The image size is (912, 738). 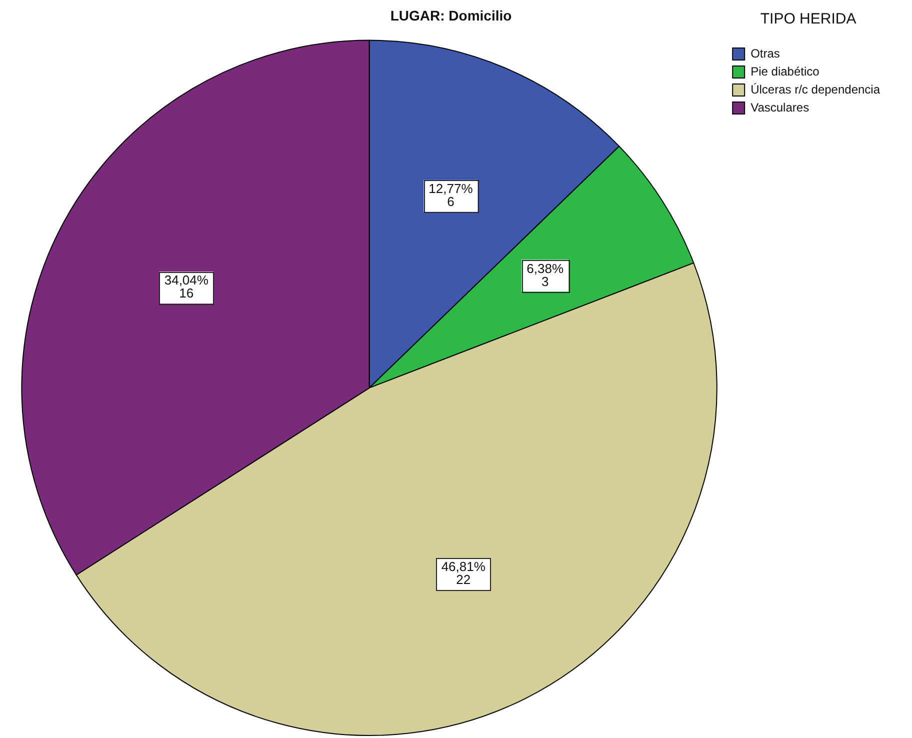 I want to click on legend-label: Pie diabético, so click(x=785, y=71).